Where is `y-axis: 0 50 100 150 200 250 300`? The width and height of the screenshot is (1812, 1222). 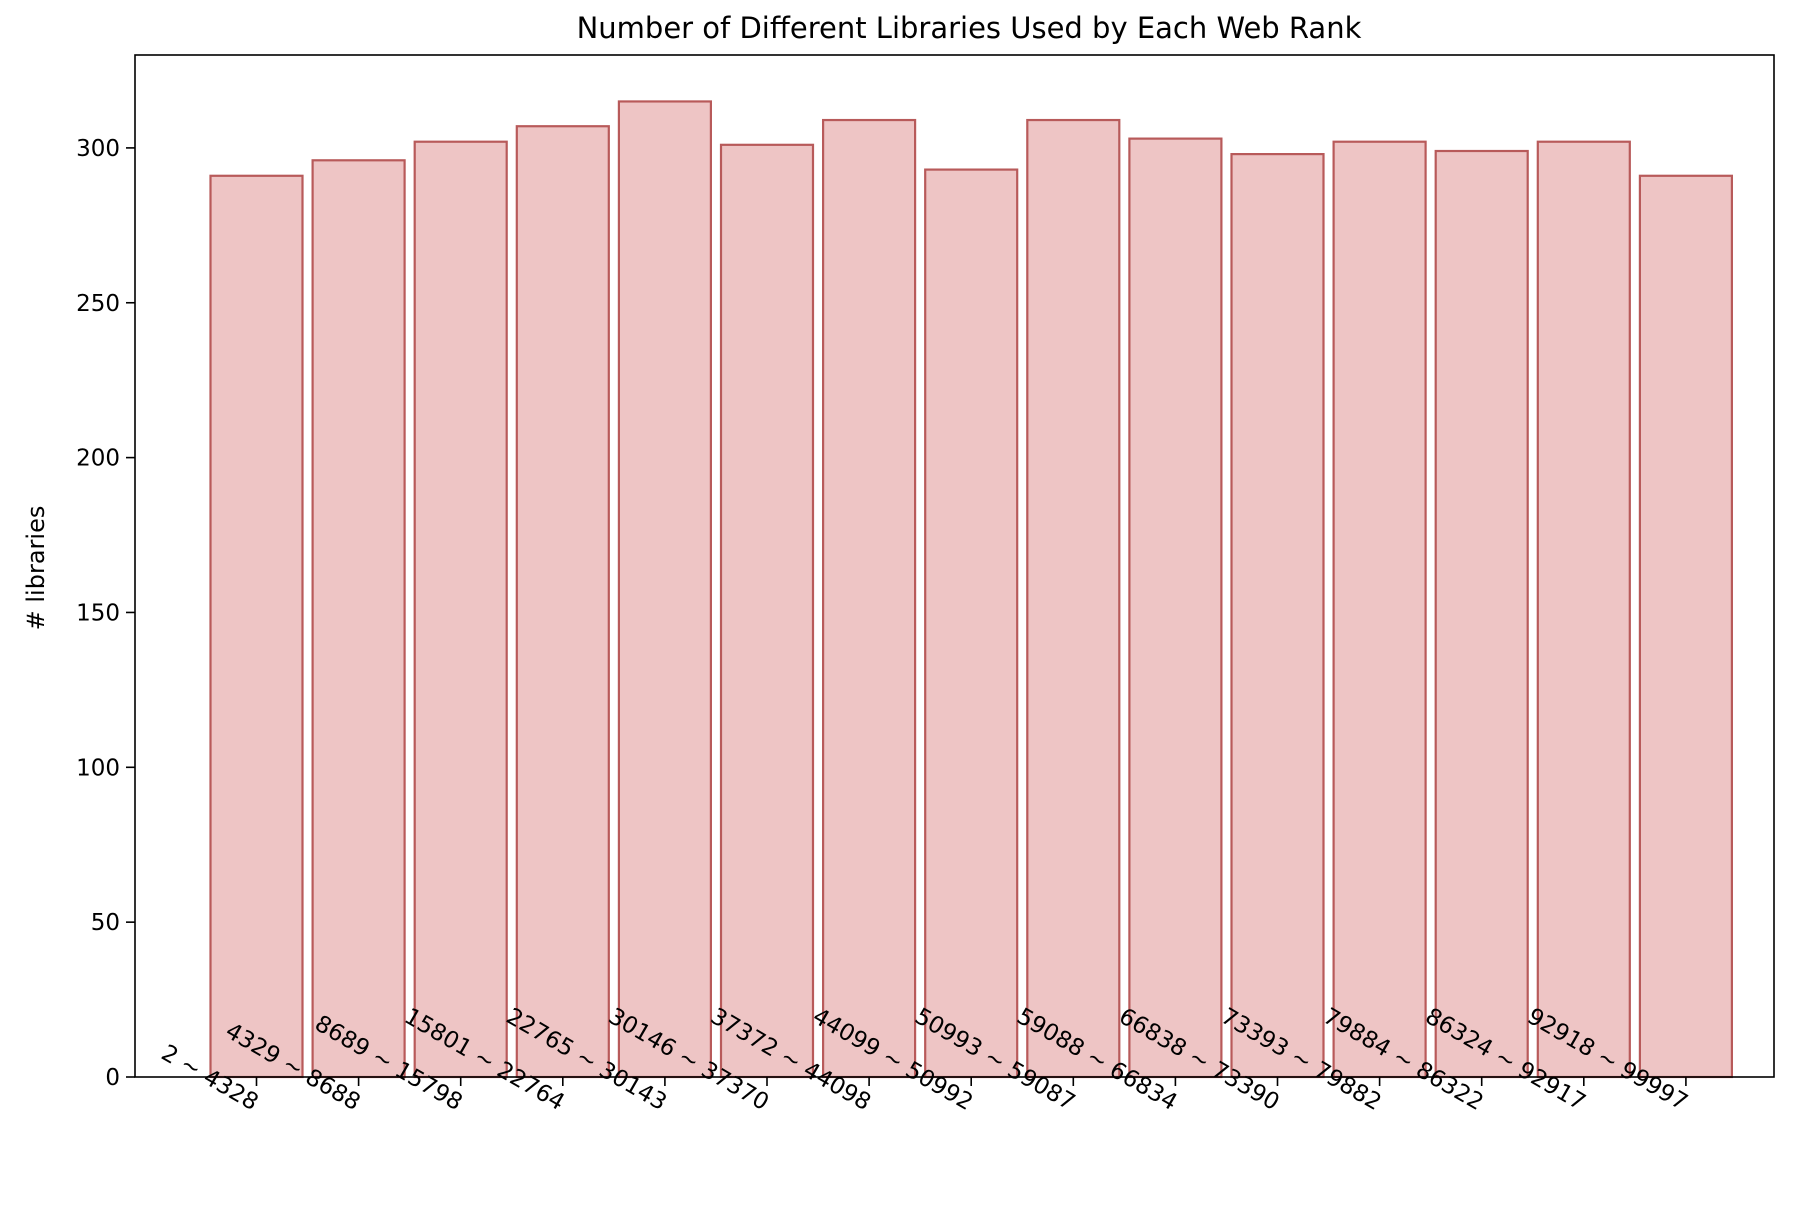 y-axis: 0 50 100 150 200 250 300 is located at coordinates (105, 613).